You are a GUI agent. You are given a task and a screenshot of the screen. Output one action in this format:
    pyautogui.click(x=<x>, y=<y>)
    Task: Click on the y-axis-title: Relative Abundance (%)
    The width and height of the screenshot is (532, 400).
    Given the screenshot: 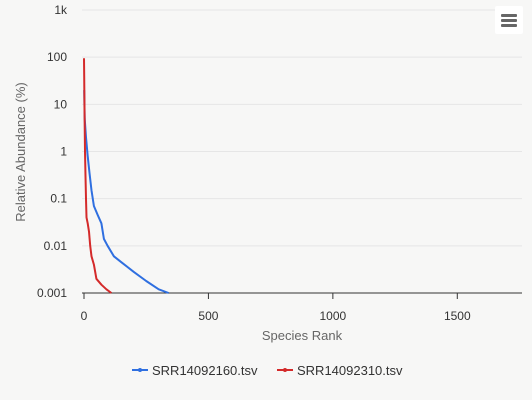 What is the action you would take?
    pyautogui.click(x=20, y=151)
    